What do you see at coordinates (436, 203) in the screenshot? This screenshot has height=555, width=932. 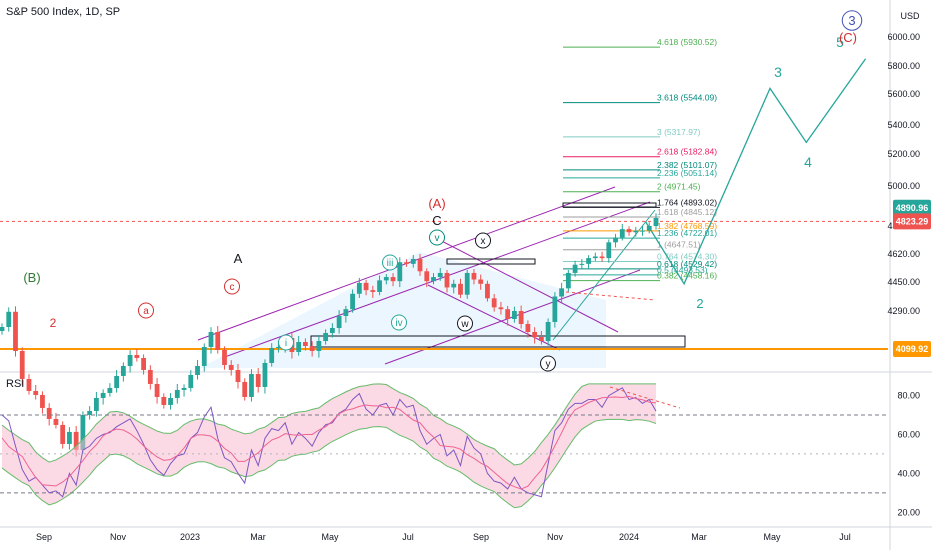 I see `wave-label: (A)` at bounding box center [436, 203].